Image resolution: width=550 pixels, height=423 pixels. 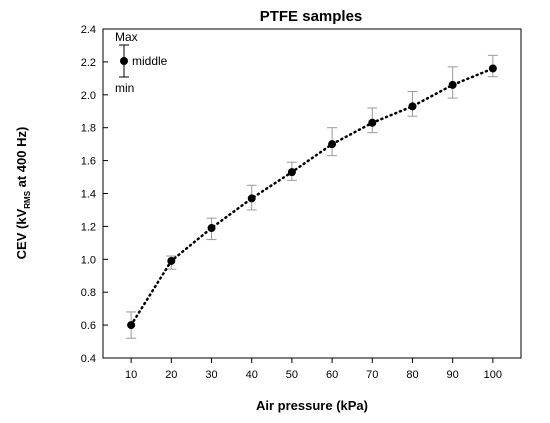 What do you see at coordinates (124, 61) in the screenshot?
I see `legend-marker` at bounding box center [124, 61].